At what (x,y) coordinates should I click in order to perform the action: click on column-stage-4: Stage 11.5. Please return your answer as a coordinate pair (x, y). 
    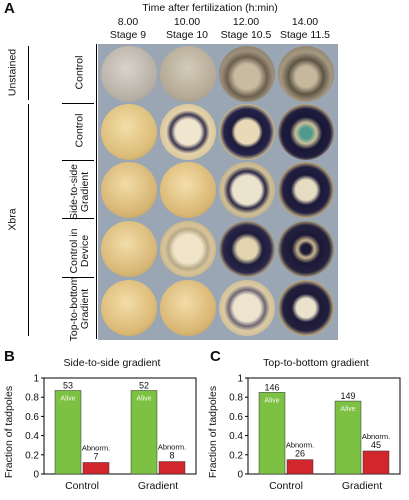
    Looking at the image, I should click on (304, 35).